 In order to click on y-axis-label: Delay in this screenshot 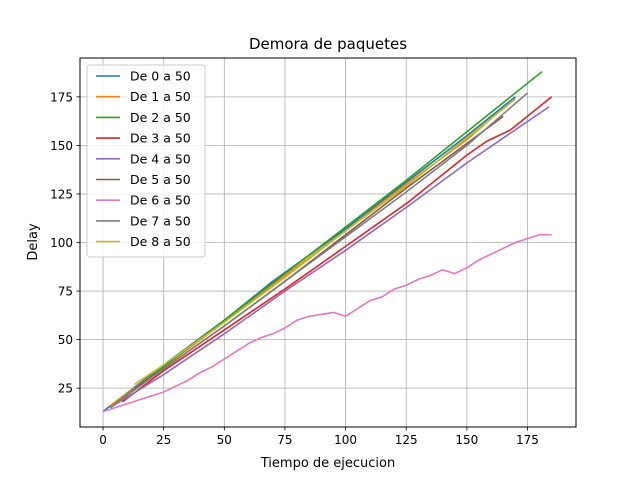, I will do `click(33, 242)`.